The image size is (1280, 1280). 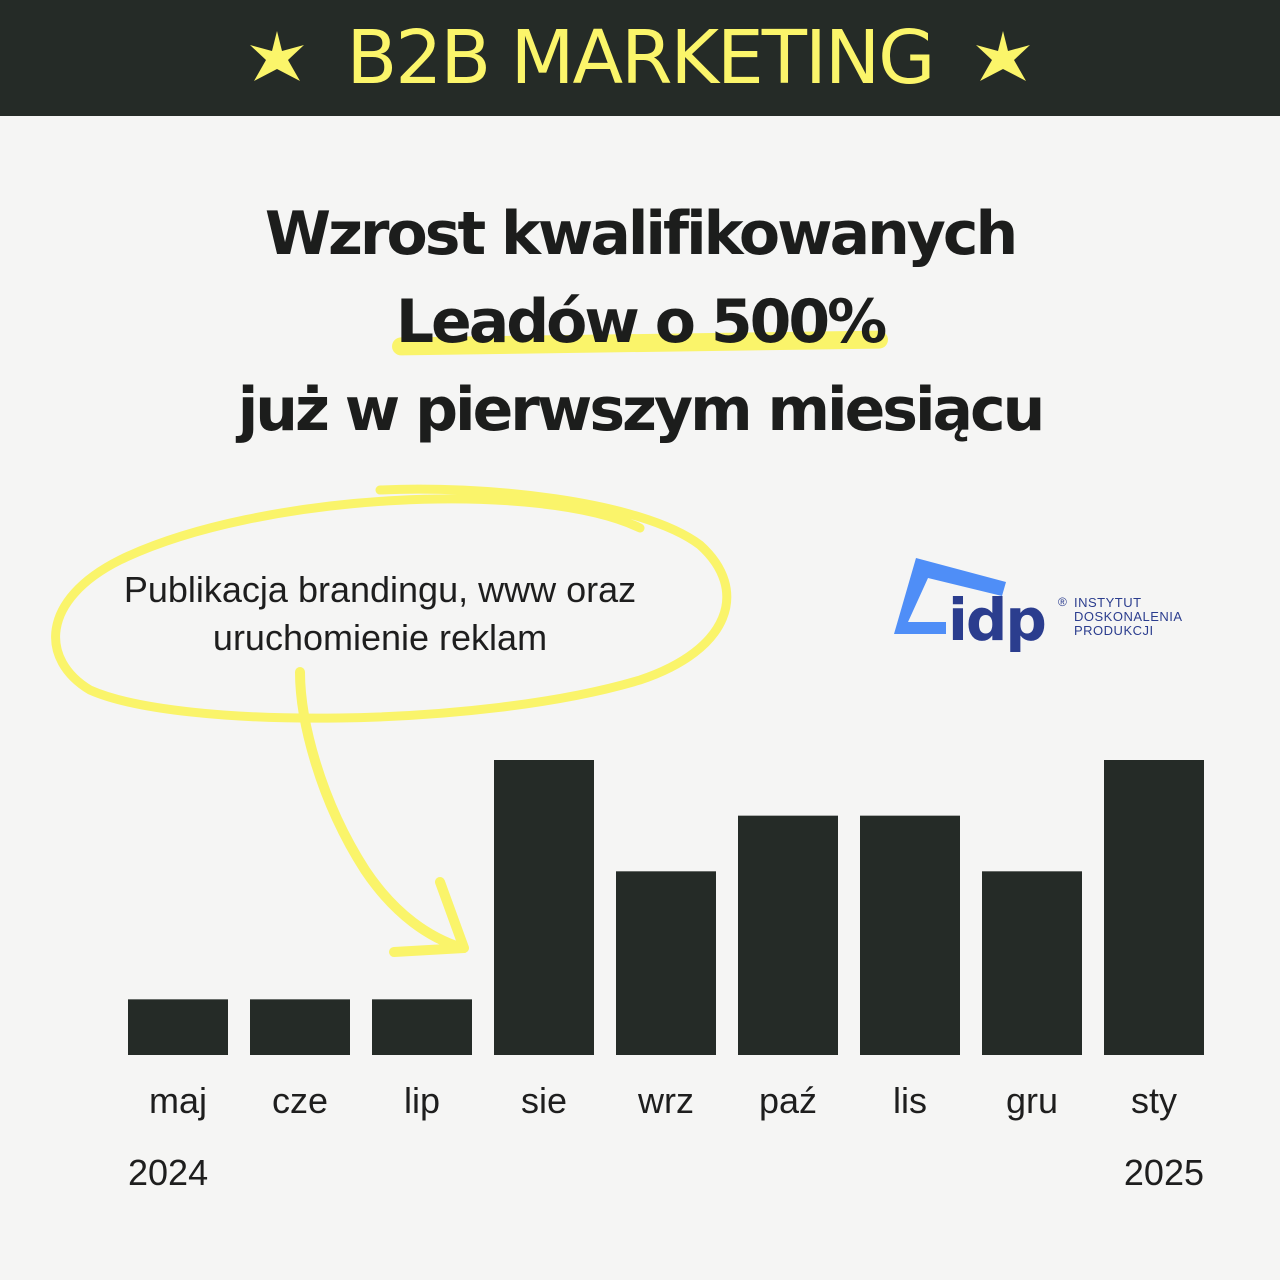 I want to click on headline-line-3: już w pierwszym miesiącu, so click(x=641, y=410).